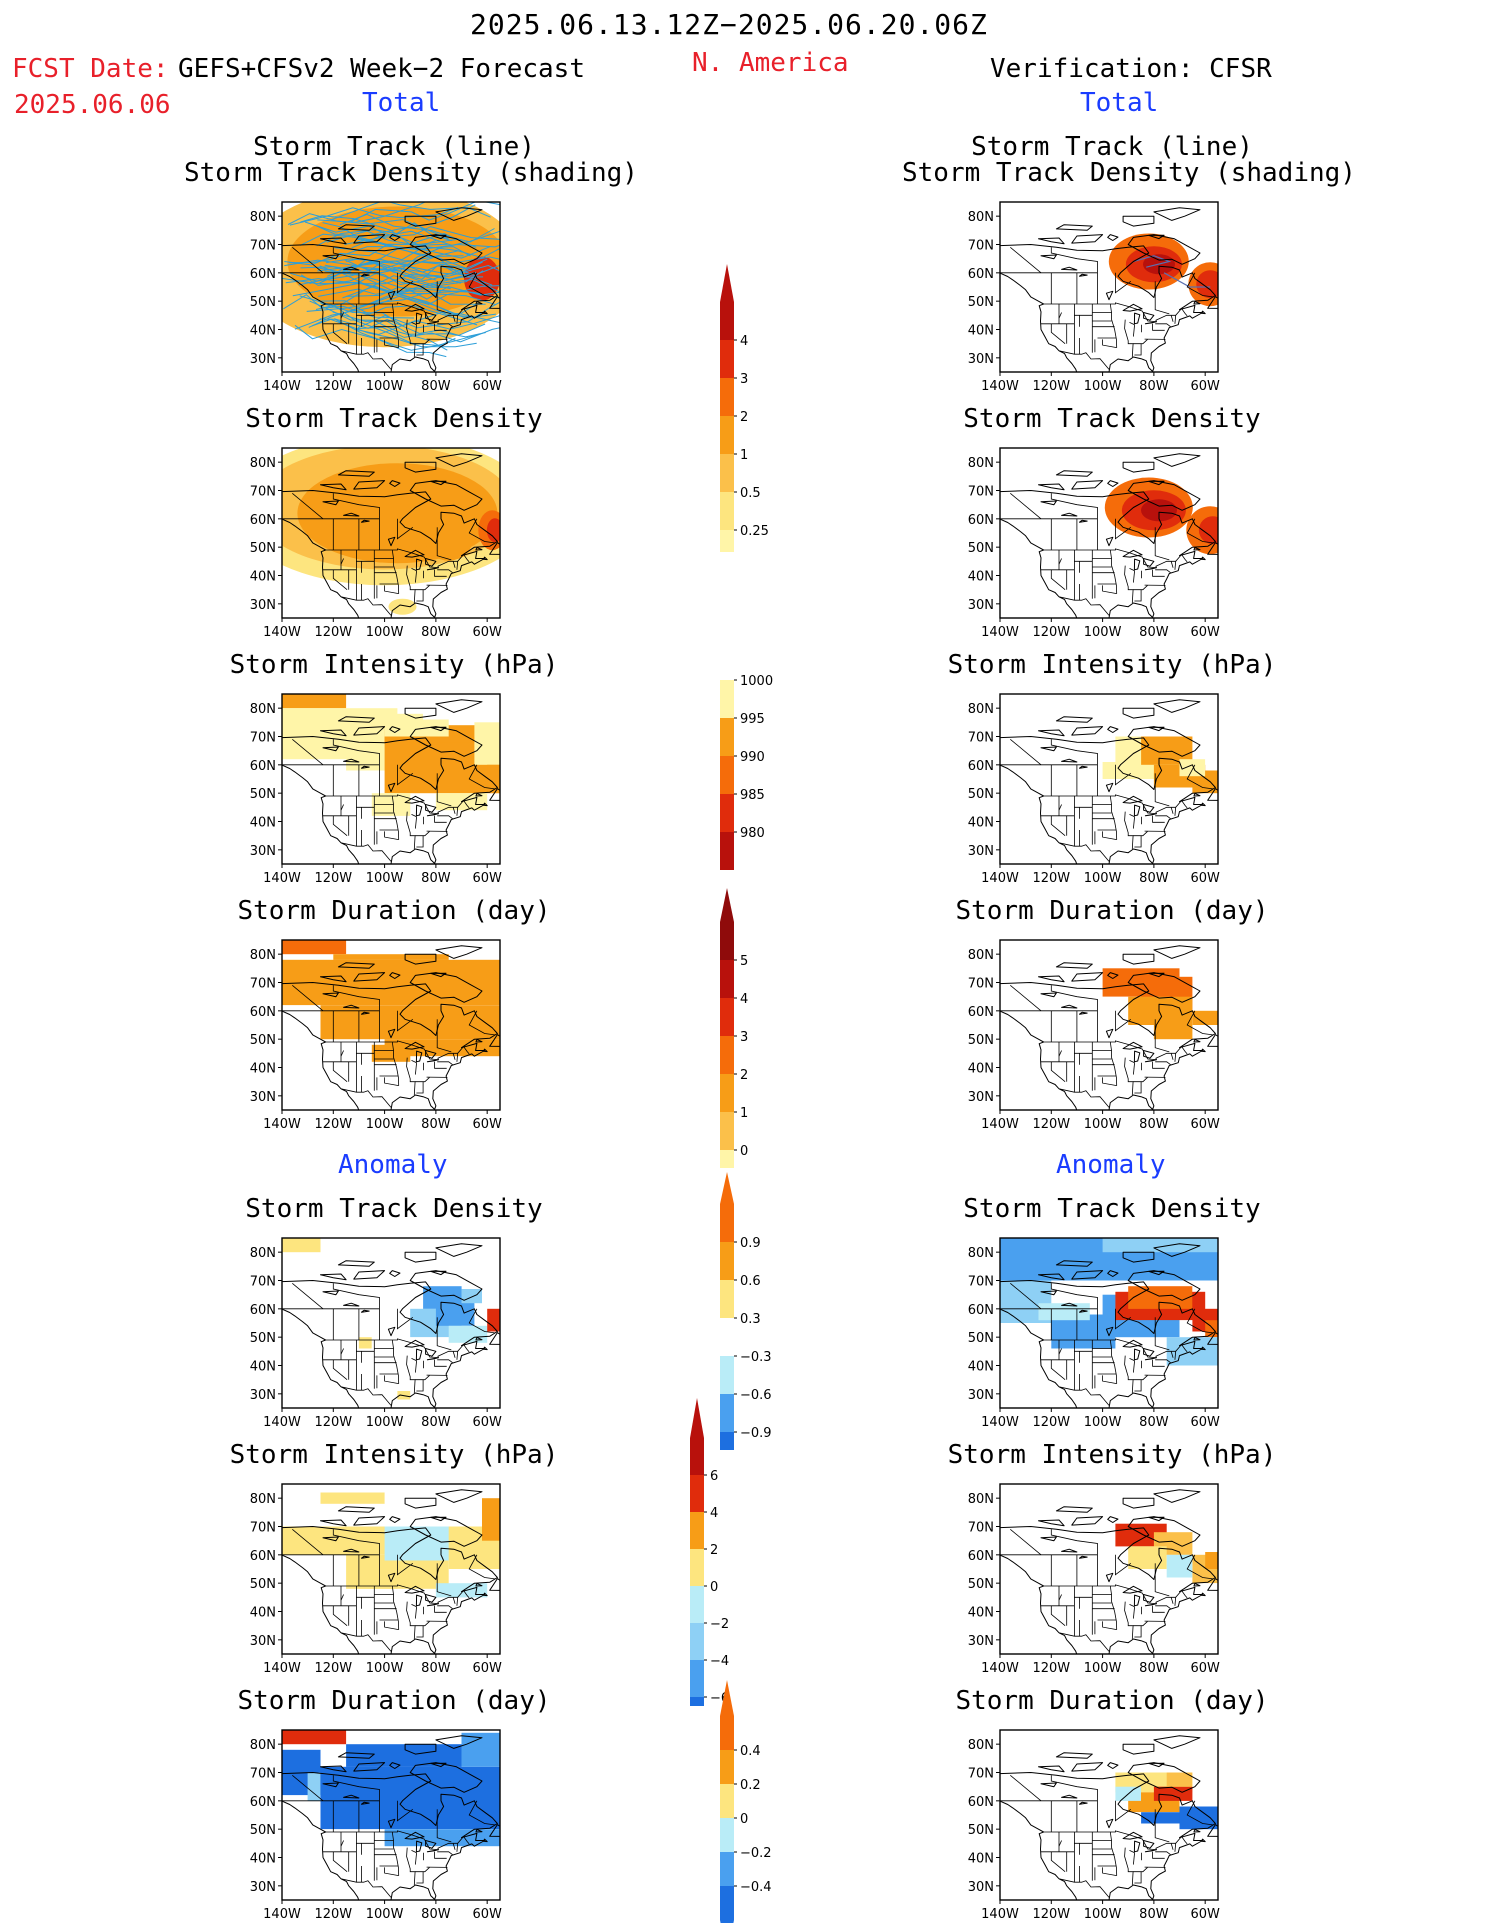 The width and height of the screenshot is (1487, 1925). I want to click on m11-cell, so click(491, 1519).